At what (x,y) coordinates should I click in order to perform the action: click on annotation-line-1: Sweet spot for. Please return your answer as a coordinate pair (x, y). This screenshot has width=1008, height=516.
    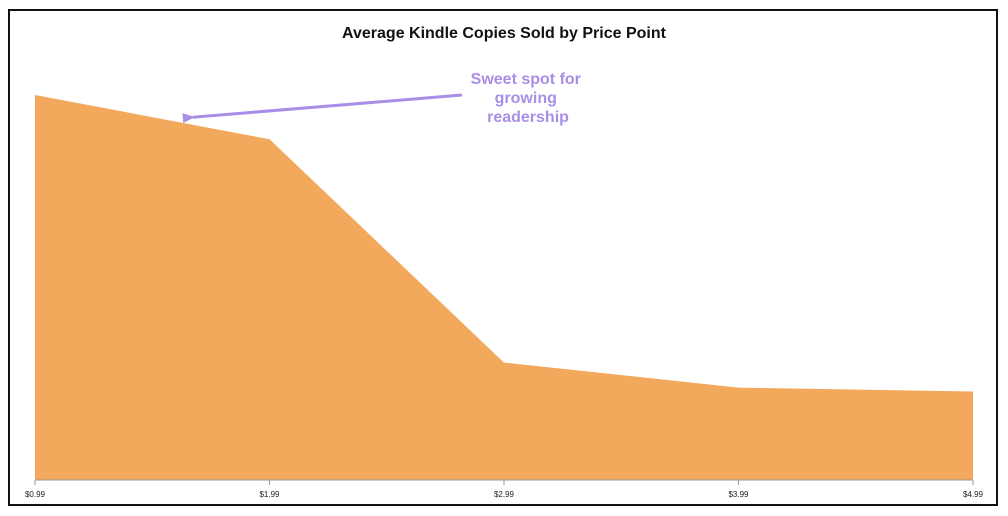
    Looking at the image, I should click on (526, 79).